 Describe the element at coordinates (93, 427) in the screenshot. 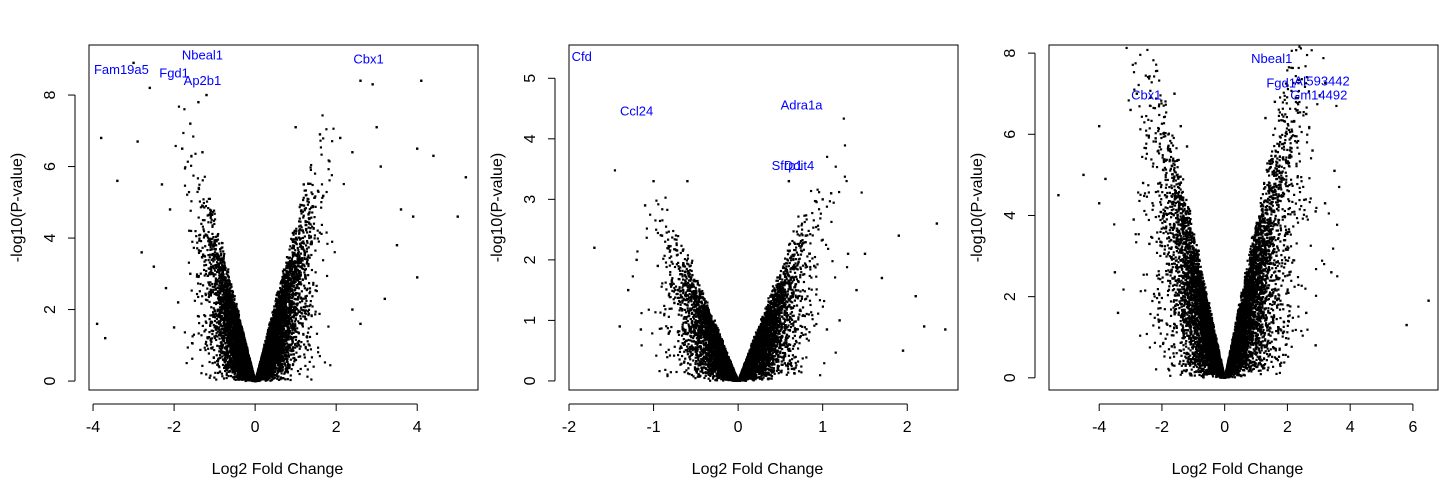

I see `x-tick-label: -4` at that location.